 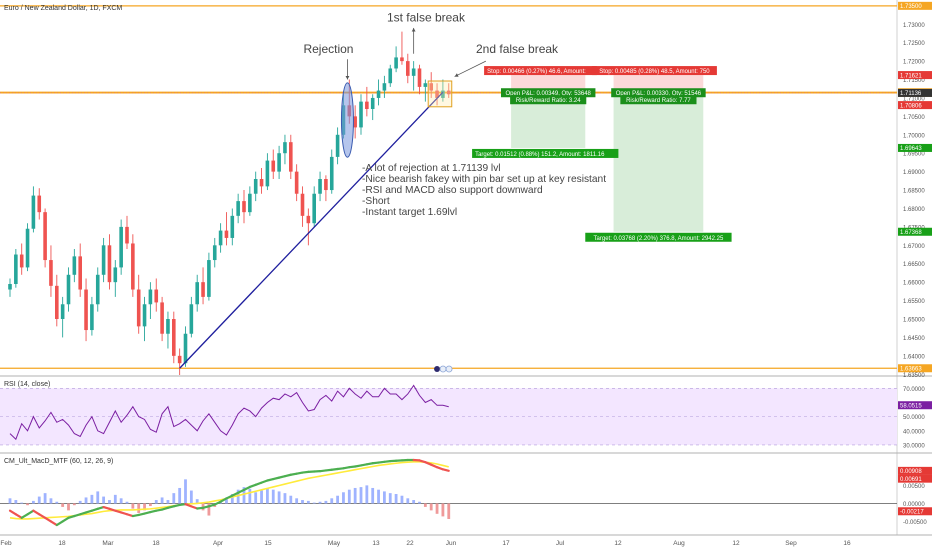 I want to click on macd-tick-label: 0.00500, so click(x=914, y=487).